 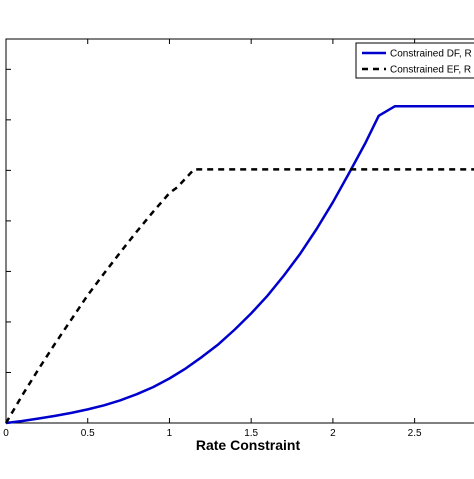 What do you see at coordinates (88, 433) in the screenshot?
I see `x-tick-label: 0.5` at bounding box center [88, 433].